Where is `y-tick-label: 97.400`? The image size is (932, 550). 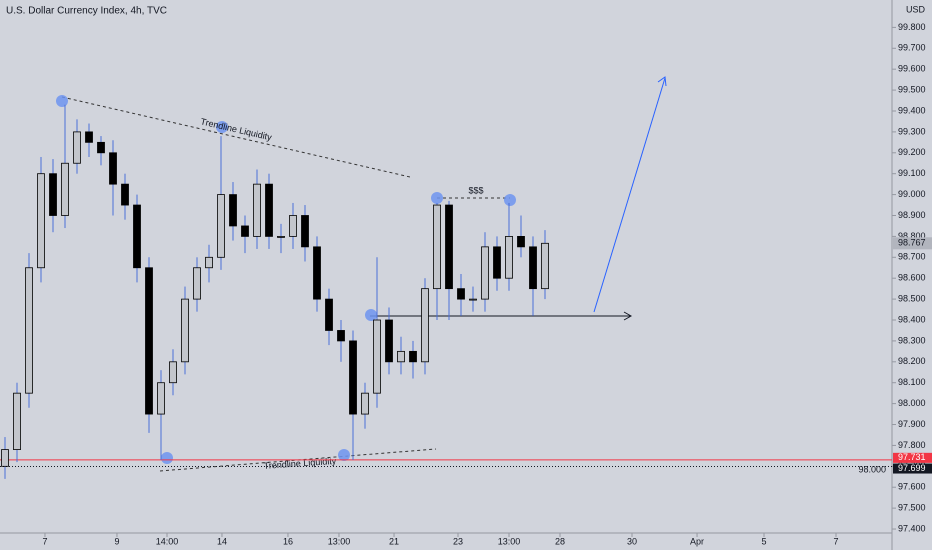
y-tick-label: 97.400 is located at coordinates (912, 528).